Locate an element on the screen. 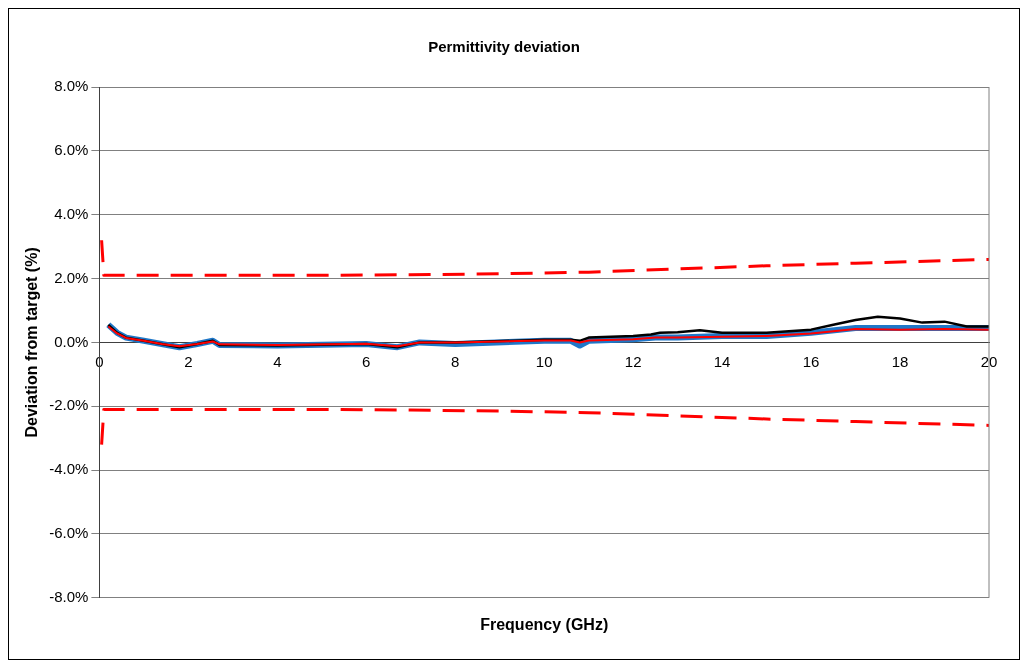 Image resolution: width=1028 pixels, height=668 pixels. y-tick-label: 2.0% is located at coordinates (71, 277).